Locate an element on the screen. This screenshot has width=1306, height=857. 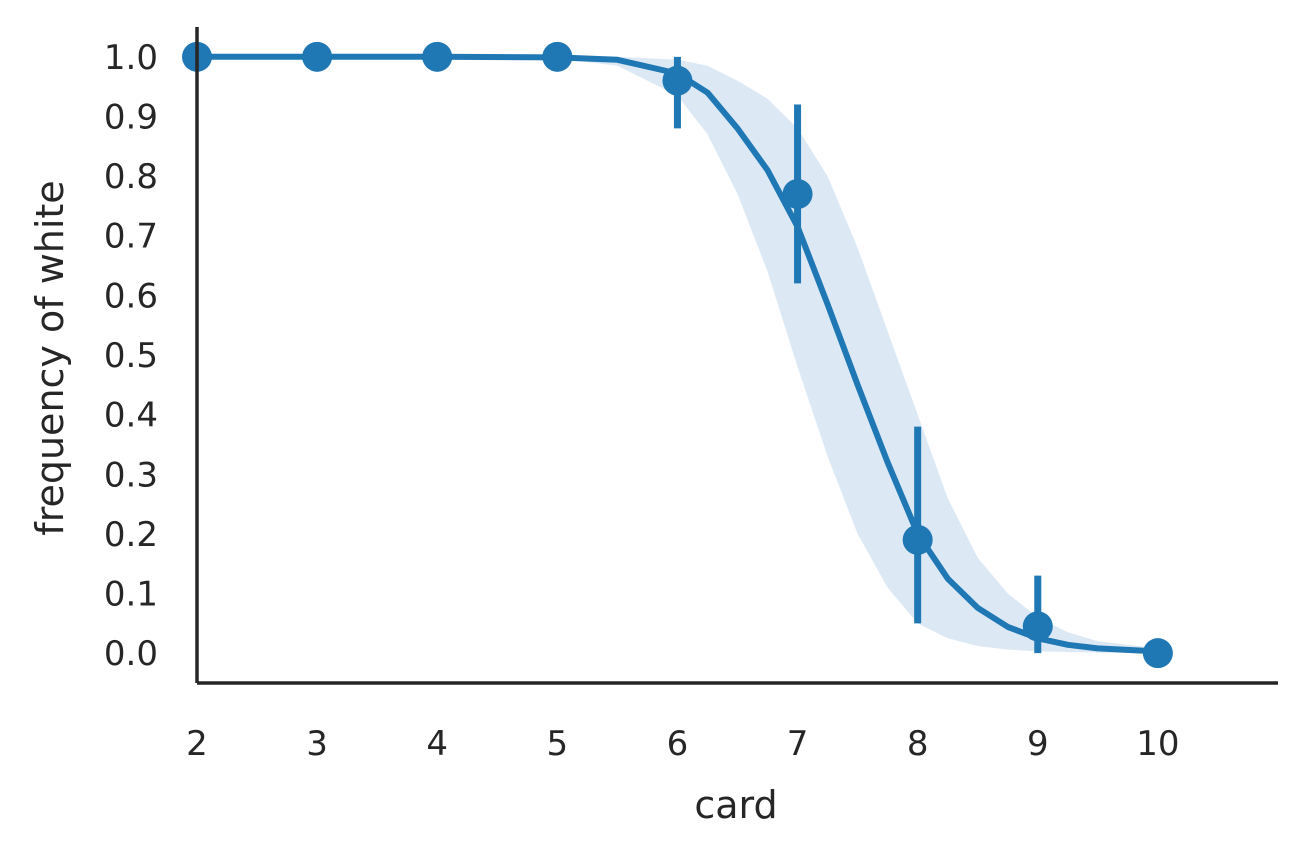
y-axis-label: frequency of white is located at coordinates (50, 357).